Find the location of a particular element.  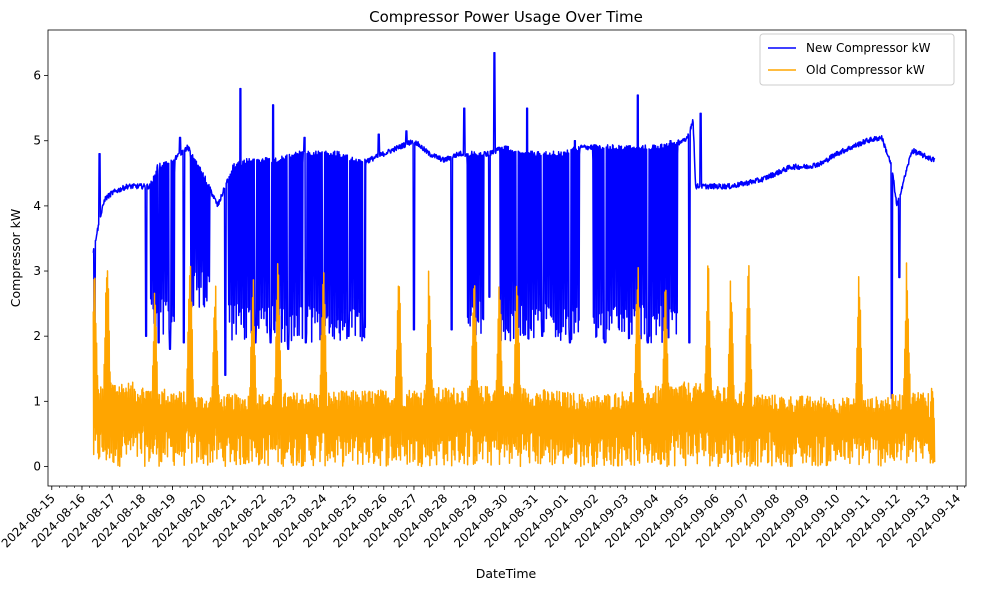

y-axis: 0 1 2 3 4 5 6 is located at coordinates (40, 271).